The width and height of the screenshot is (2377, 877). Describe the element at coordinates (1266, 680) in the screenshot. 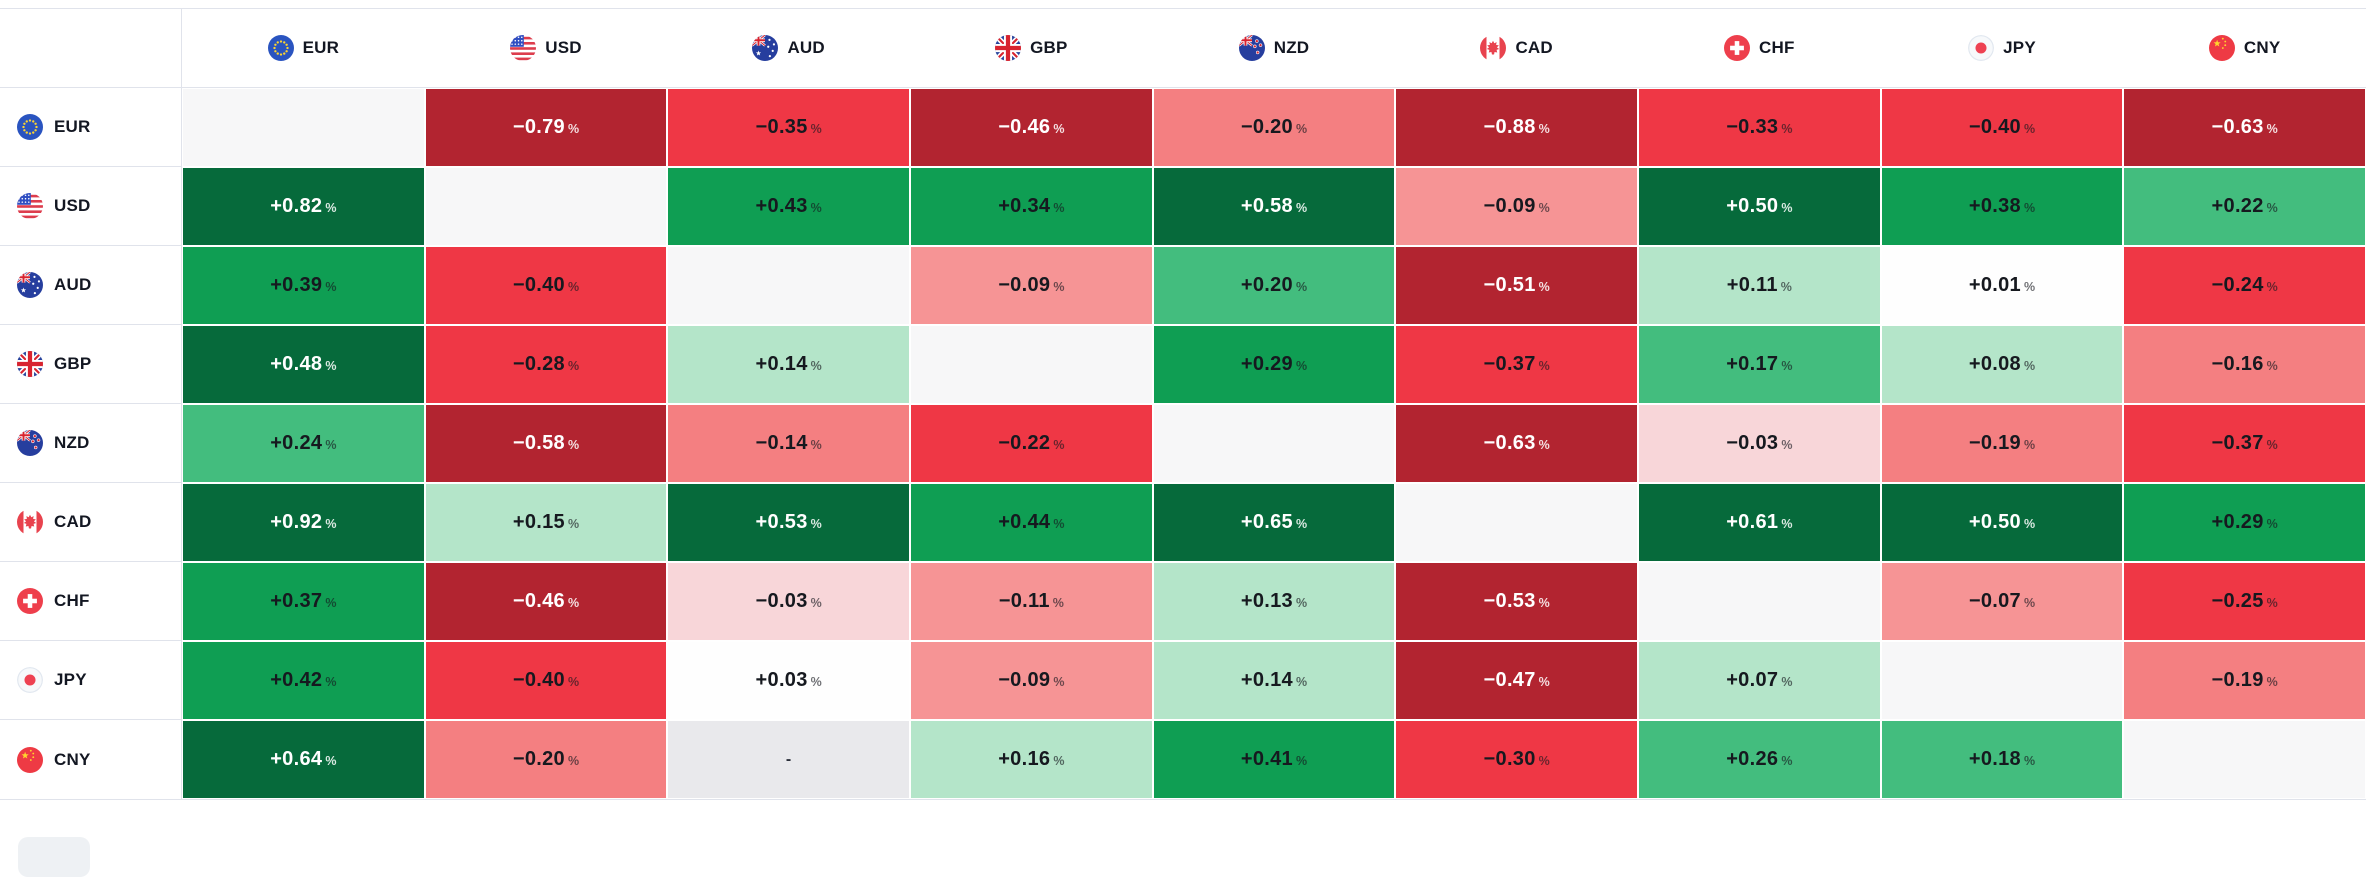

I see `cell-value: +0.14` at that location.